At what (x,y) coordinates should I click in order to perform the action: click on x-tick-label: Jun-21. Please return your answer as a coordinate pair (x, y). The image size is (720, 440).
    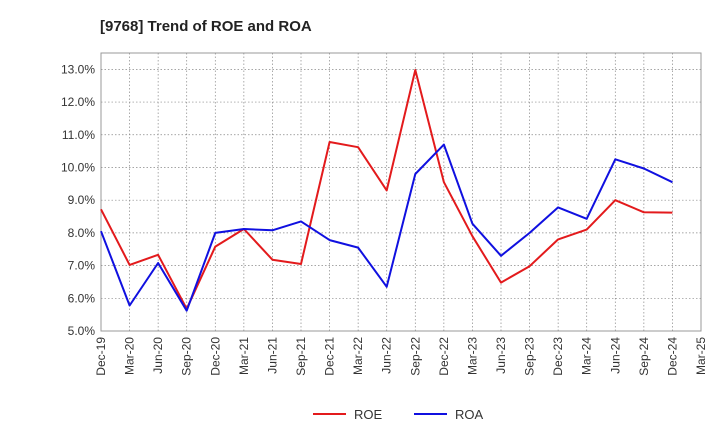
    Looking at the image, I should click on (272, 355).